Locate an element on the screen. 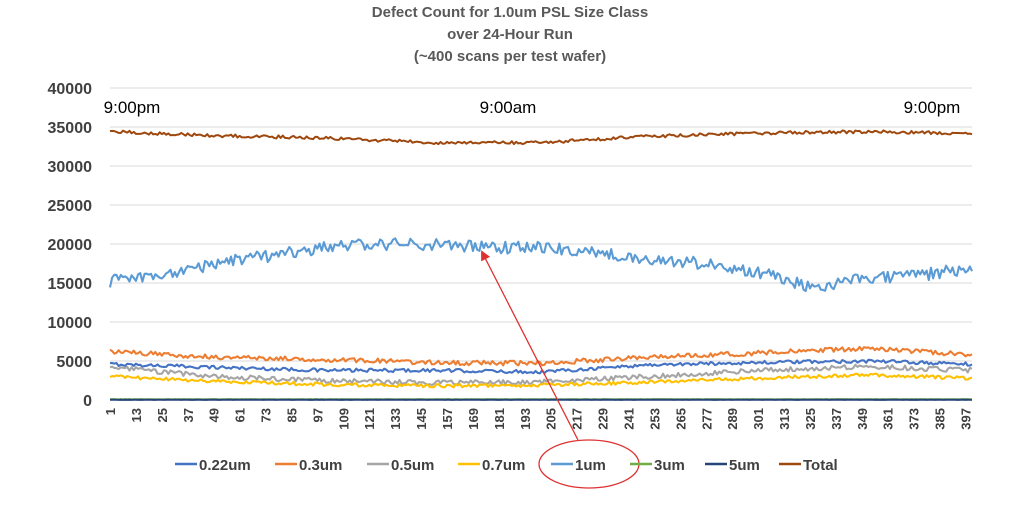 This screenshot has width=1024, height=508. y-tick-label: 20000 is located at coordinates (70, 245).